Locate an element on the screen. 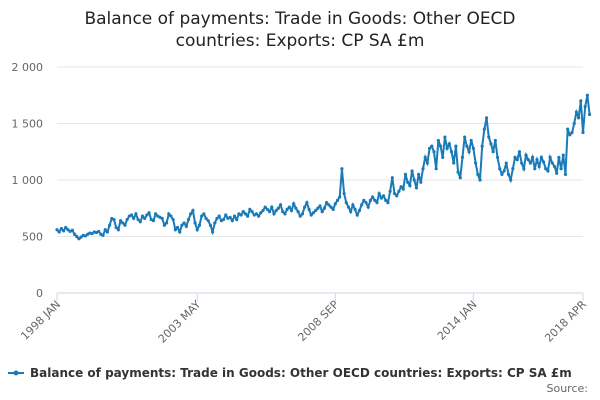  x-tick-label: 2014 JAN is located at coordinates (457, 320).